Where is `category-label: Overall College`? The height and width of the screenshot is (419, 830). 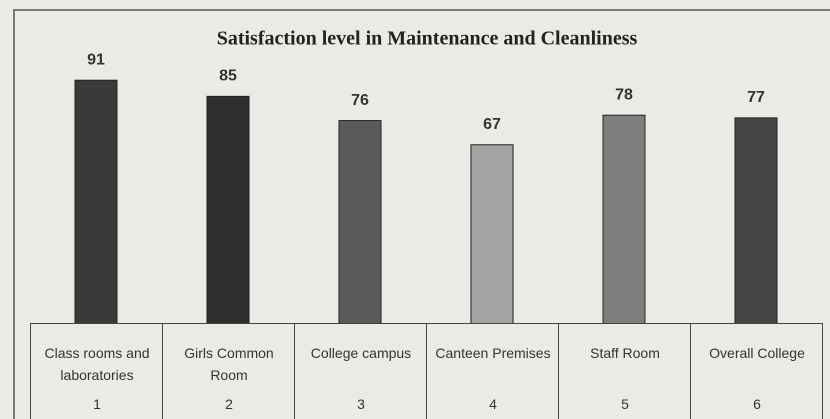
category-label: Overall College is located at coordinates (757, 353).